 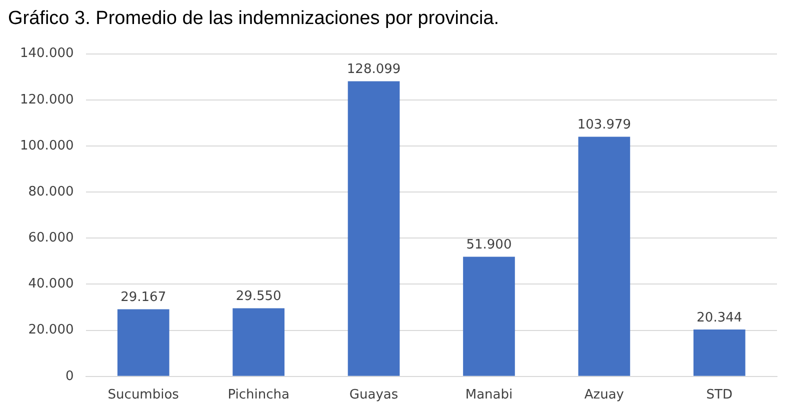 What do you see at coordinates (143, 298) in the screenshot?
I see `data-label: 29.167` at bounding box center [143, 298].